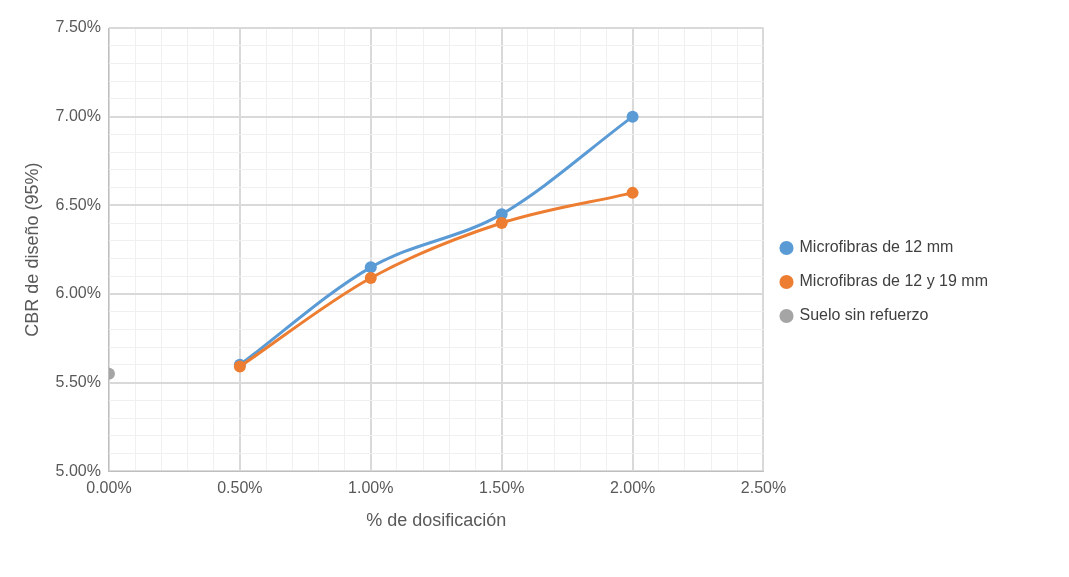  Describe the element at coordinates (876, 247) in the screenshot. I see `legend-label: Microfibras de 12 mm` at that location.